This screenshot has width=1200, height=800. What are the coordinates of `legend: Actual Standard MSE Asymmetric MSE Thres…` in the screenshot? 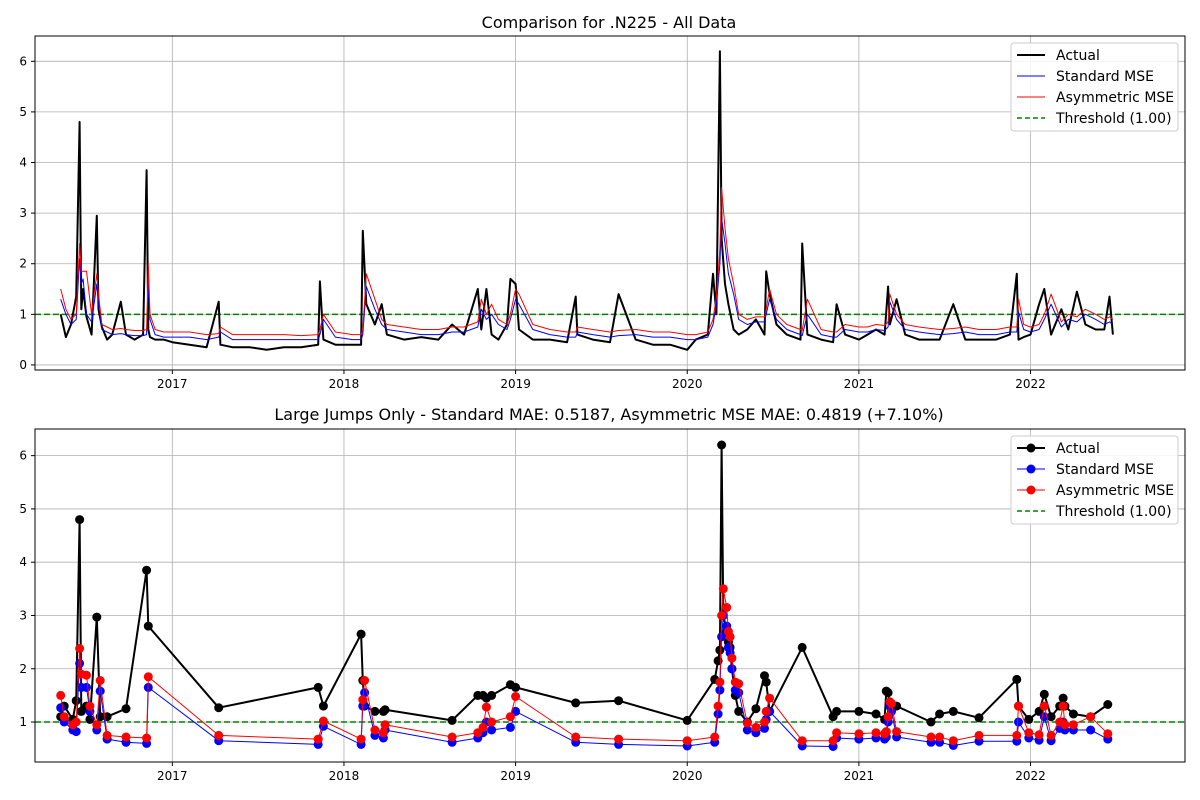 It's located at (1094, 87).